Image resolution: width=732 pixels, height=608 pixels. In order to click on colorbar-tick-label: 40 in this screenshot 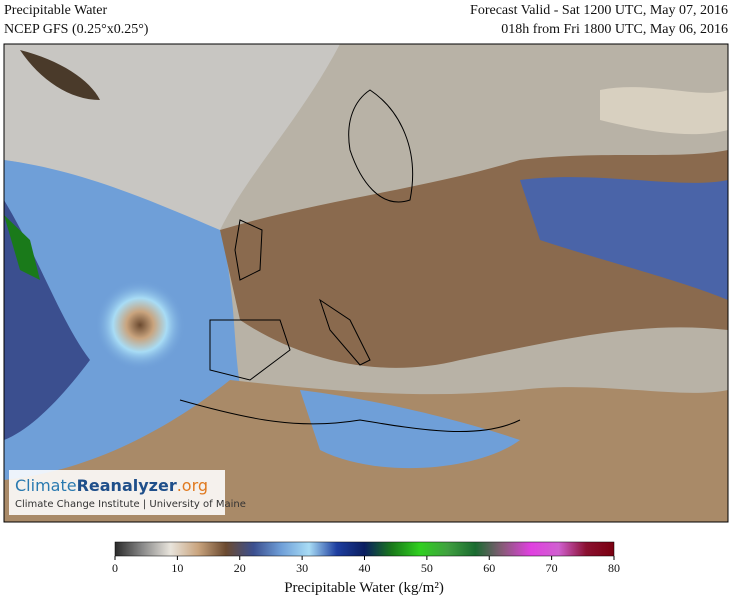, I will do `click(365, 568)`.